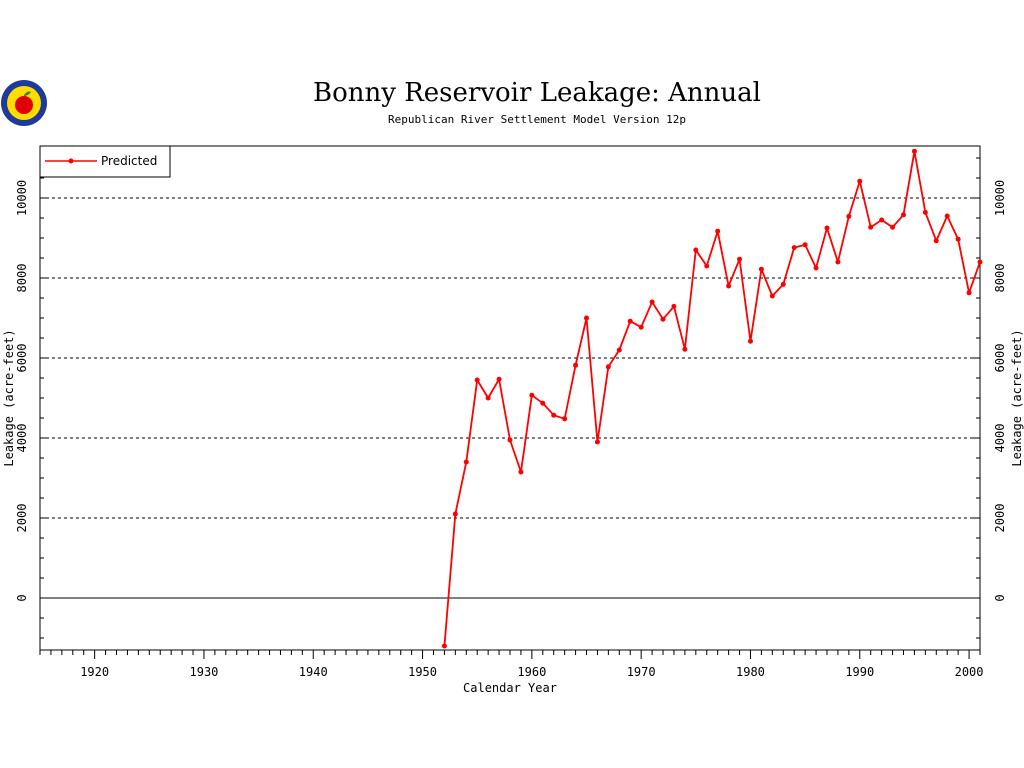 Image resolution: width=1024 pixels, height=768 pixels. Describe the element at coordinates (27, 93) in the screenshot. I see `leaf-icon` at that location.